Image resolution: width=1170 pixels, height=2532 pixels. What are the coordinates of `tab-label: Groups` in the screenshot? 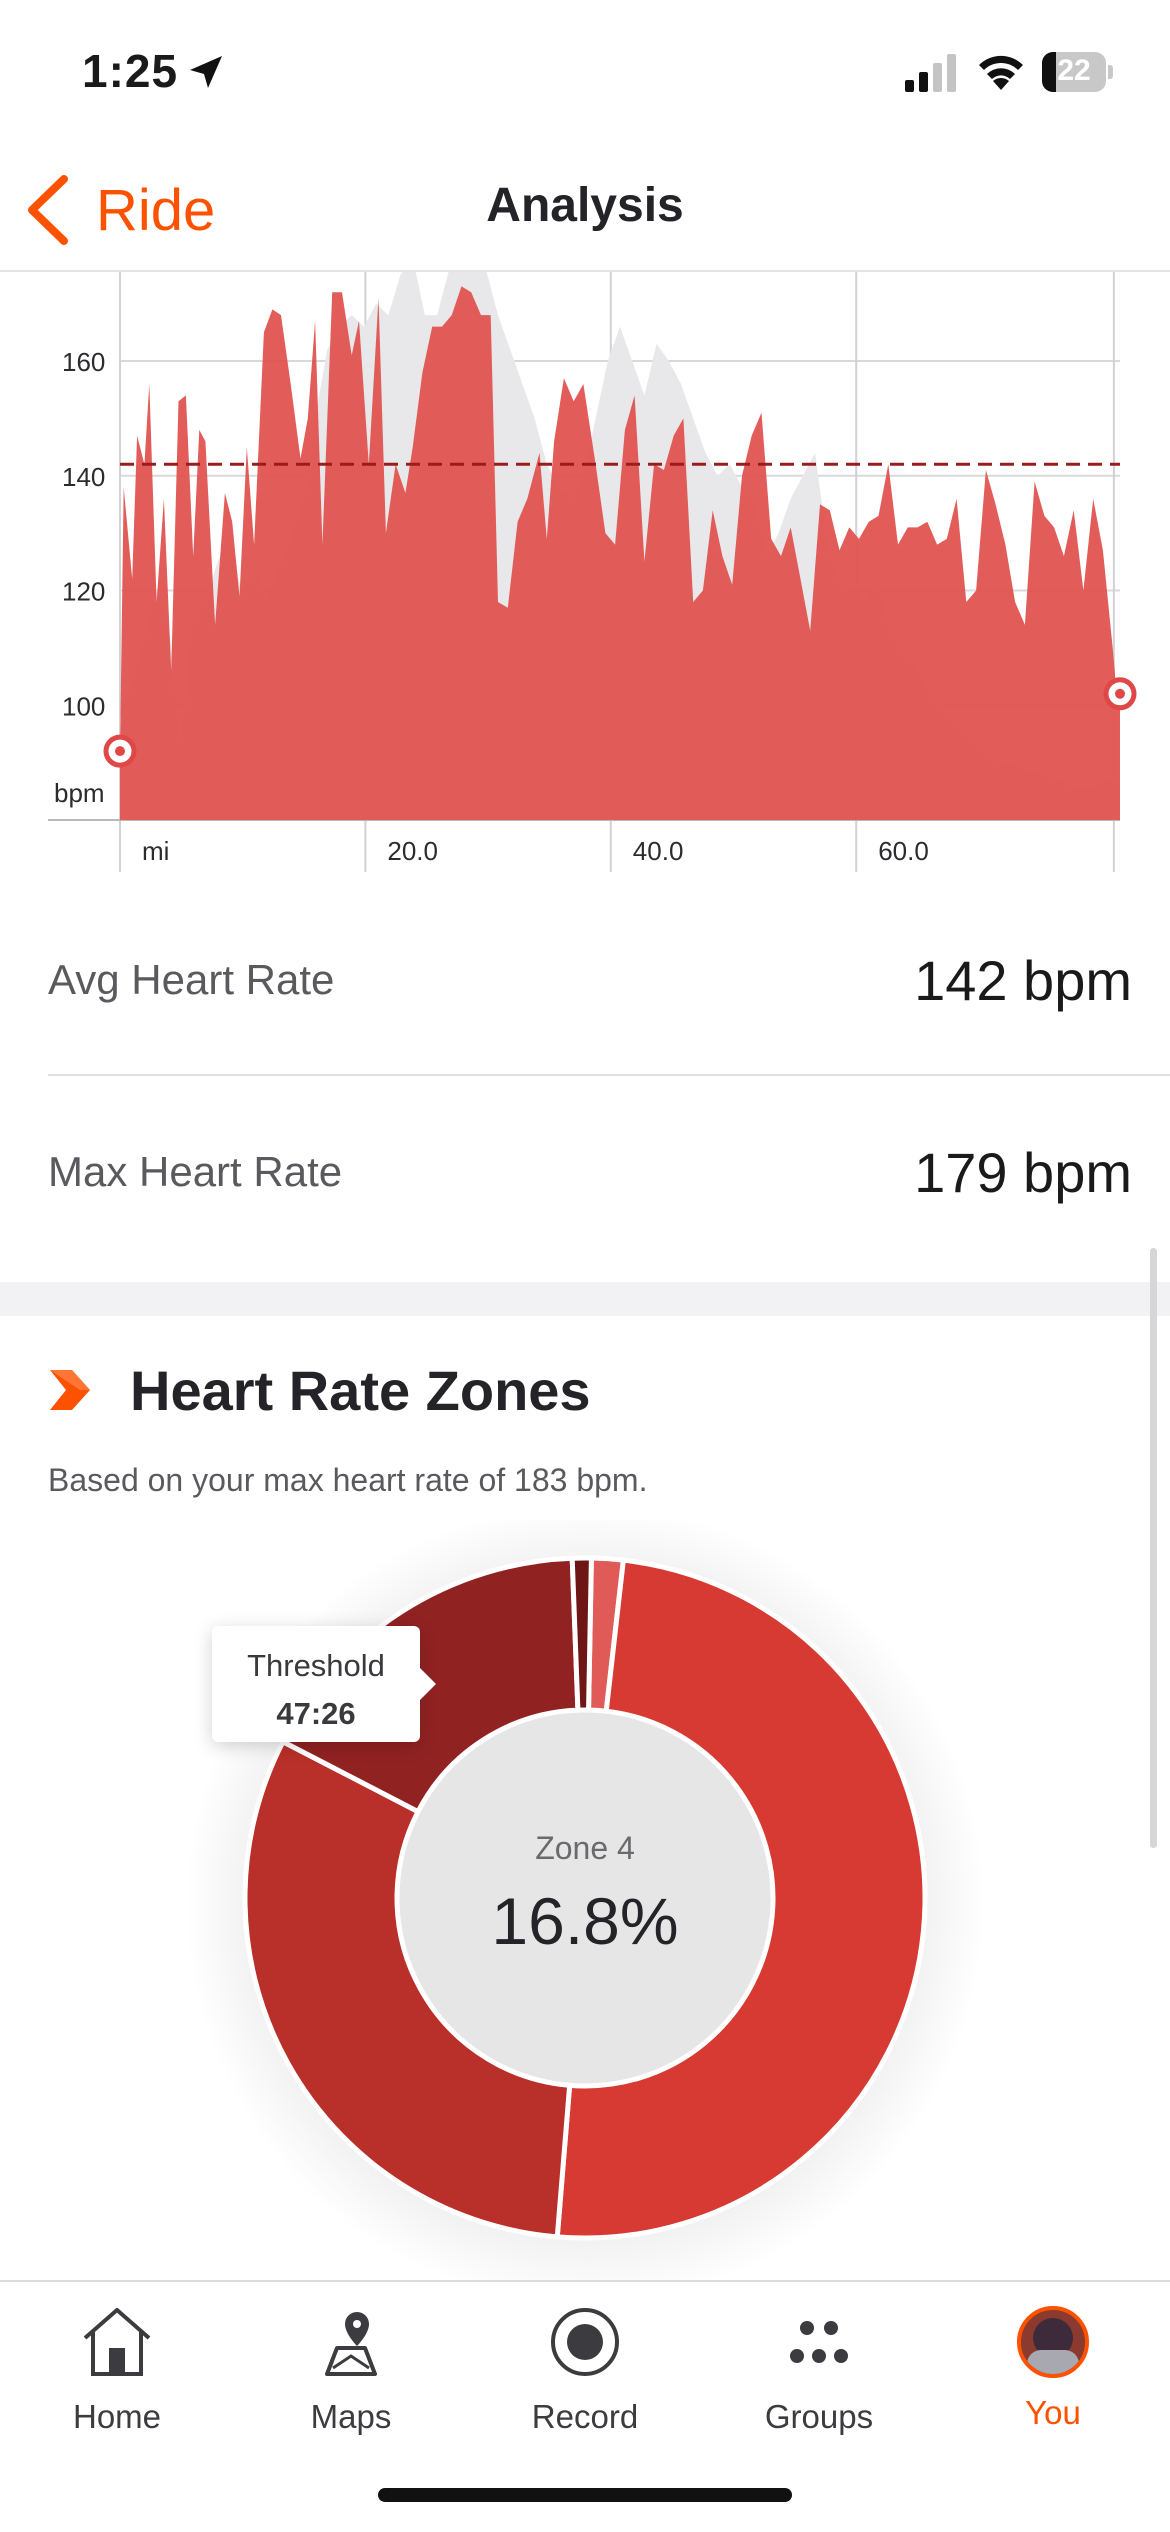 It's located at (819, 2416).